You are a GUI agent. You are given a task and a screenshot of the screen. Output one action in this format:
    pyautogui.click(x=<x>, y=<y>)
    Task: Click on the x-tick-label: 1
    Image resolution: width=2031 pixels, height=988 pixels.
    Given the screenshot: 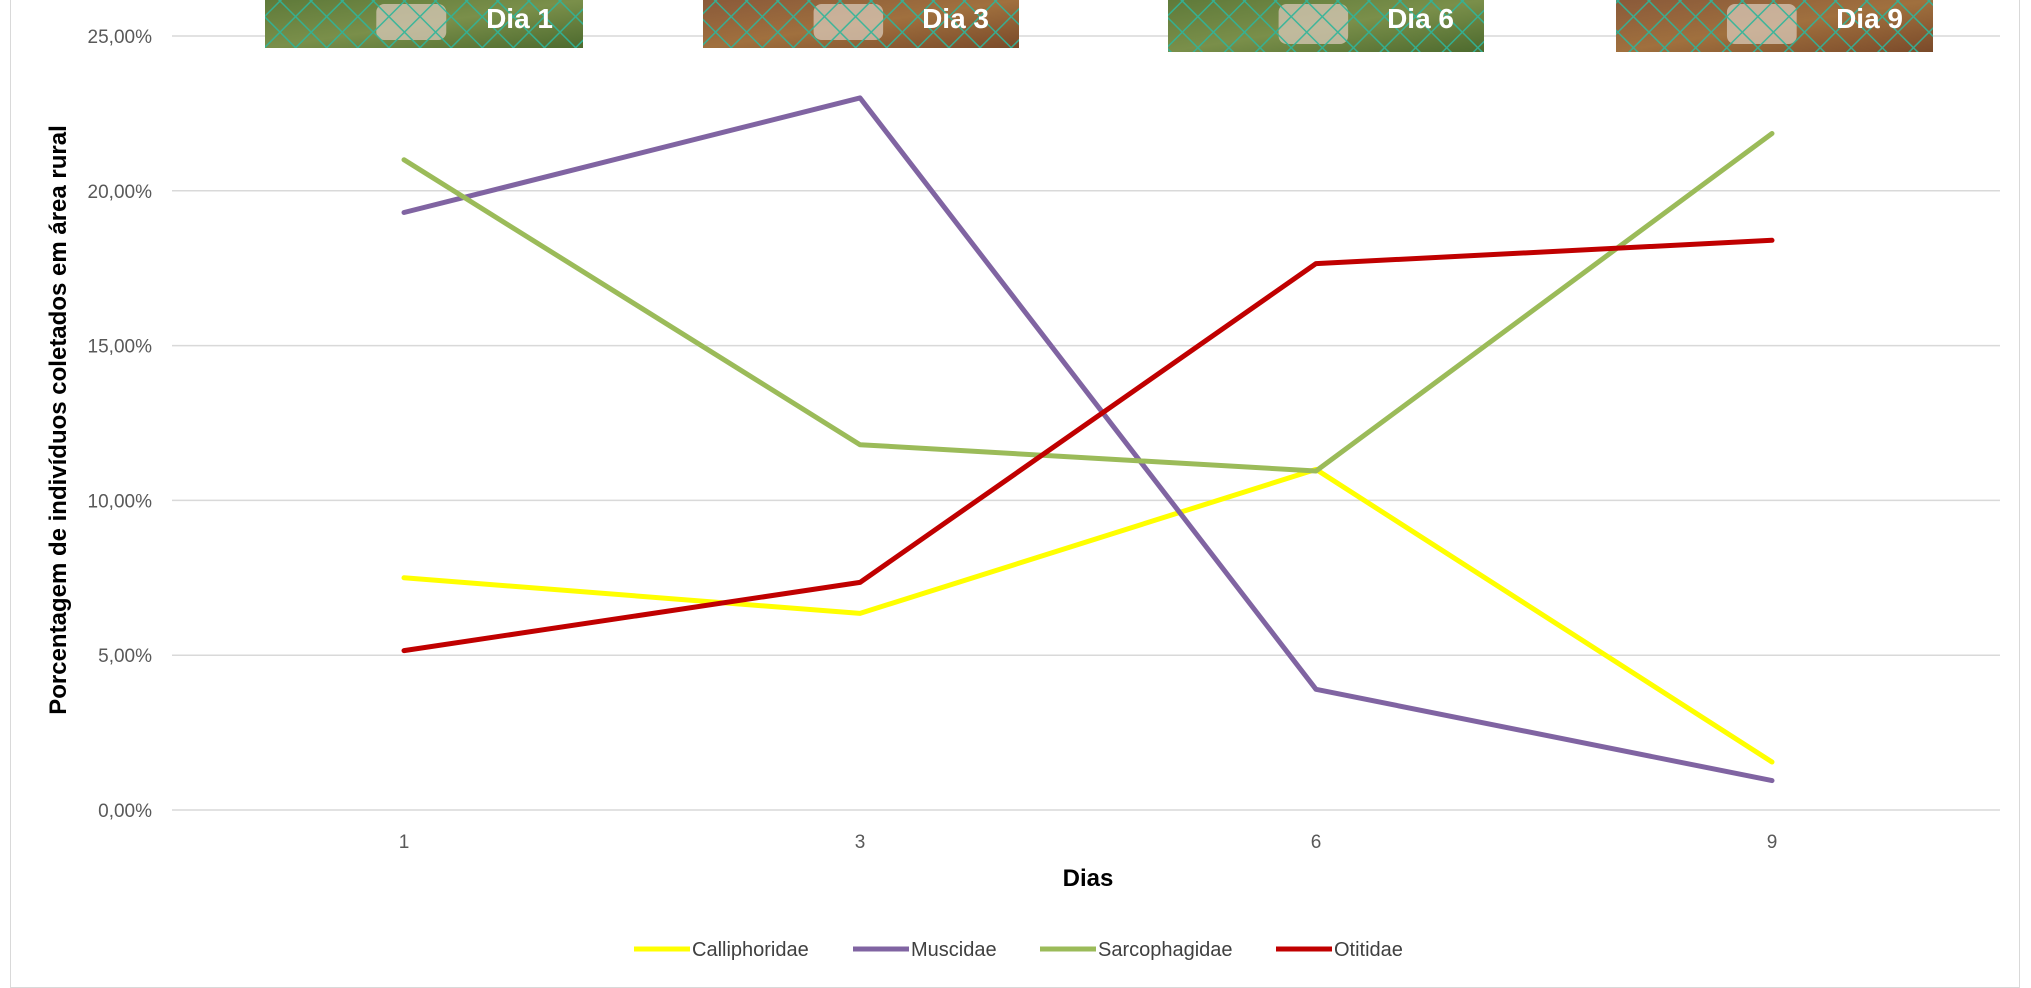 What is the action you would take?
    pyautogui.click(x=404, y=842)
    